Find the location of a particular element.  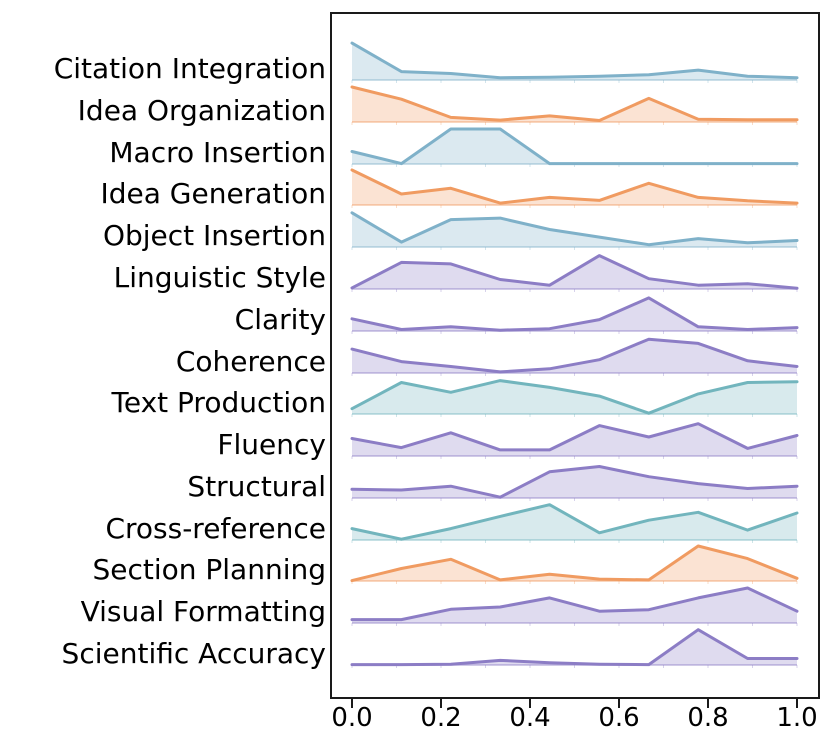

x-tick-label: 0.8 is located at coordinates (708, 718).